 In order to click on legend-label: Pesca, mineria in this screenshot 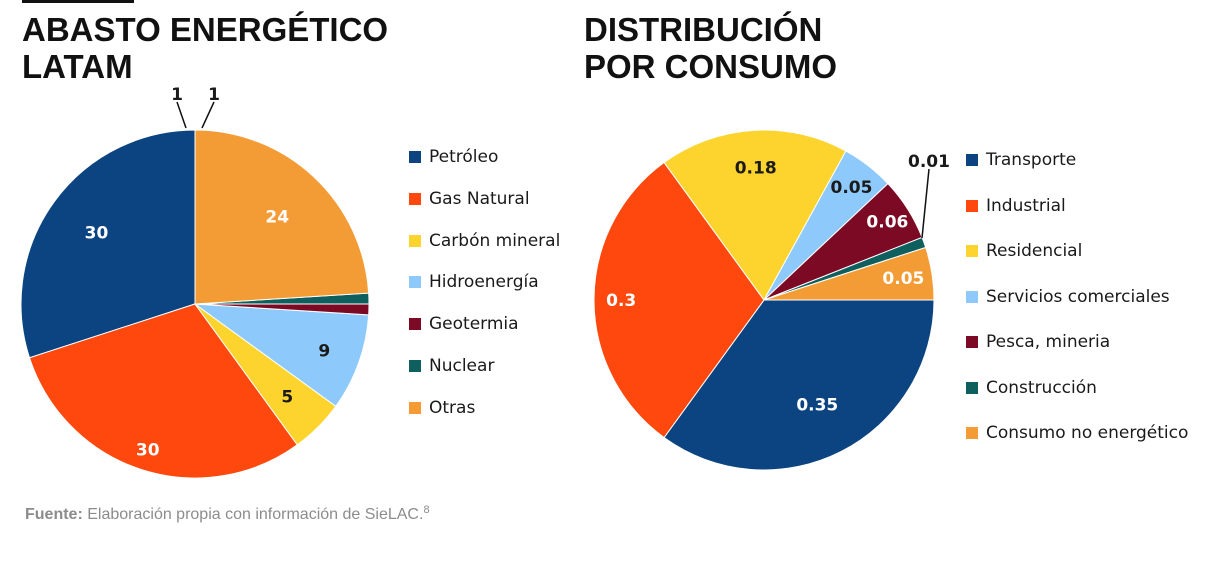, I will do `click(1048, 342)`.